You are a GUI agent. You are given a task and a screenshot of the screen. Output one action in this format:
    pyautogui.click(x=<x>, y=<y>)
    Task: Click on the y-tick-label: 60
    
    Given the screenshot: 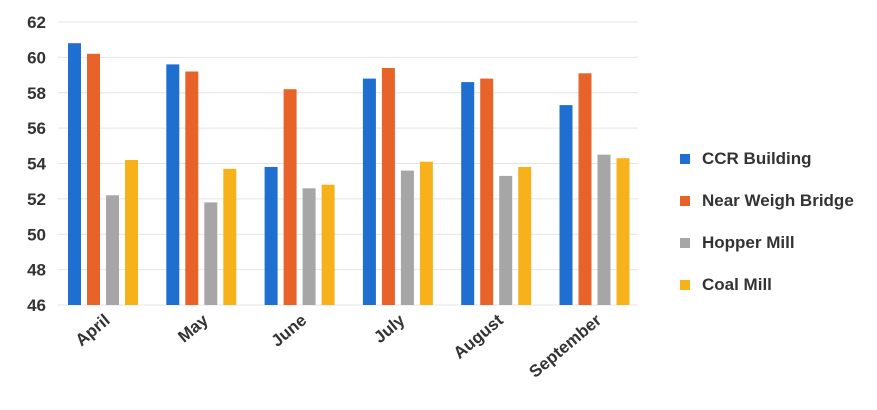 What is the action you would take?
    pyautogui.click(x=36, y=57)
    